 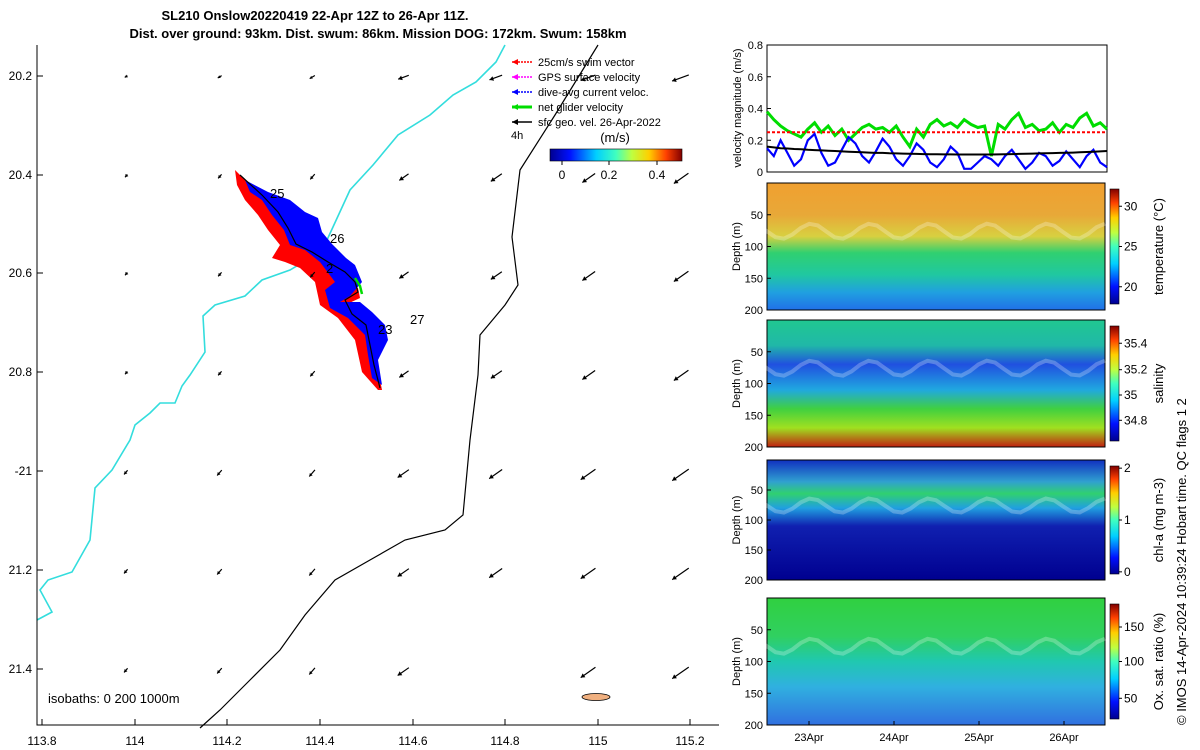 What do you see at coordinates (737, 246) in the screenshot?
I see `temperature-ylabel: Depth (m)` at bounding box center [737, 246].